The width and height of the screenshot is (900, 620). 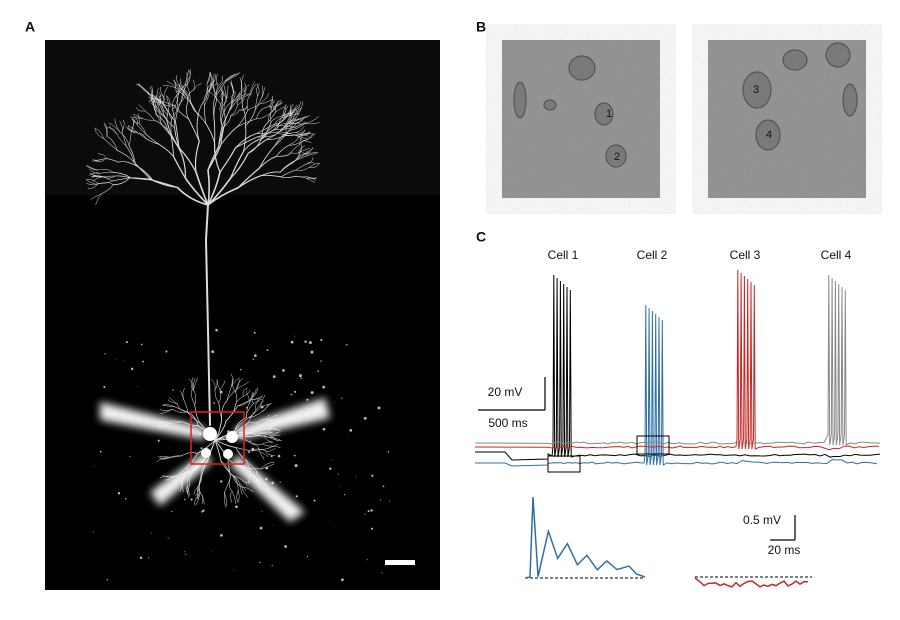 What do you see at coordinates (836, 255) in the screenshot?
I see `trace-title: Cell 4` at bounding box center [836, 255].